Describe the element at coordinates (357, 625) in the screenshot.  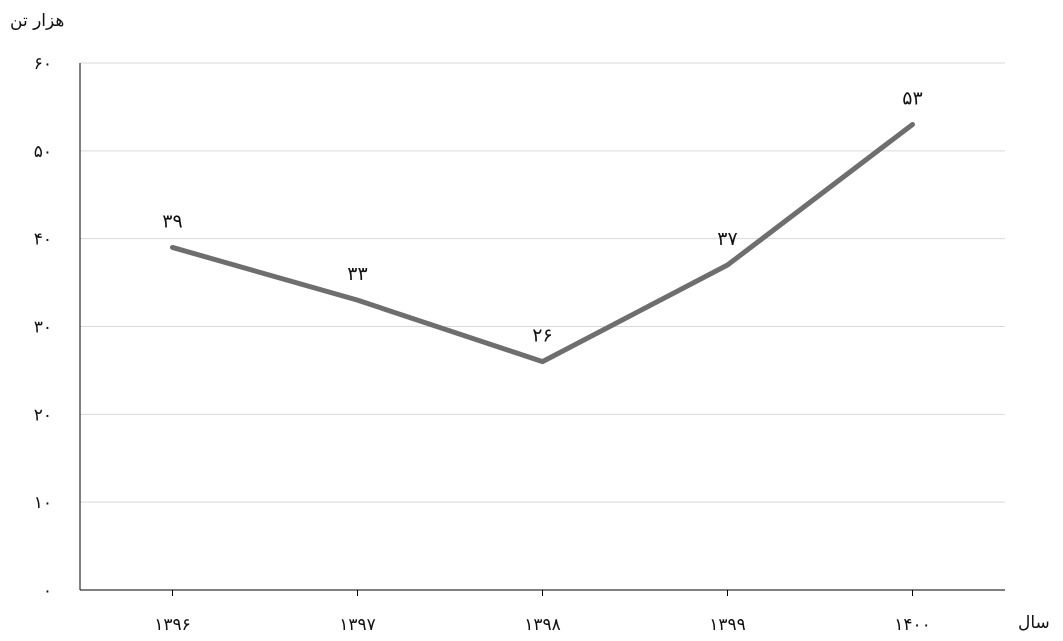
I see `x-tick-label: ۱۳۹۷` at that location.